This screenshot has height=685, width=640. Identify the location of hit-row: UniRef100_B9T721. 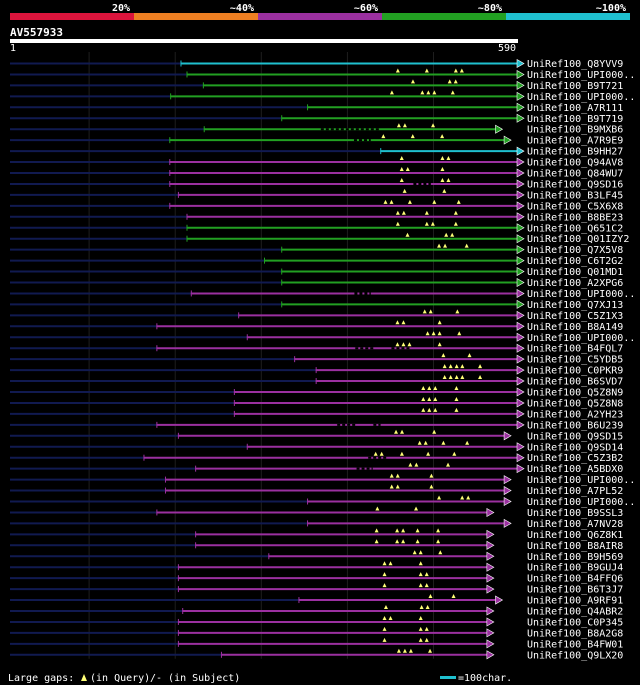
(316, 85).